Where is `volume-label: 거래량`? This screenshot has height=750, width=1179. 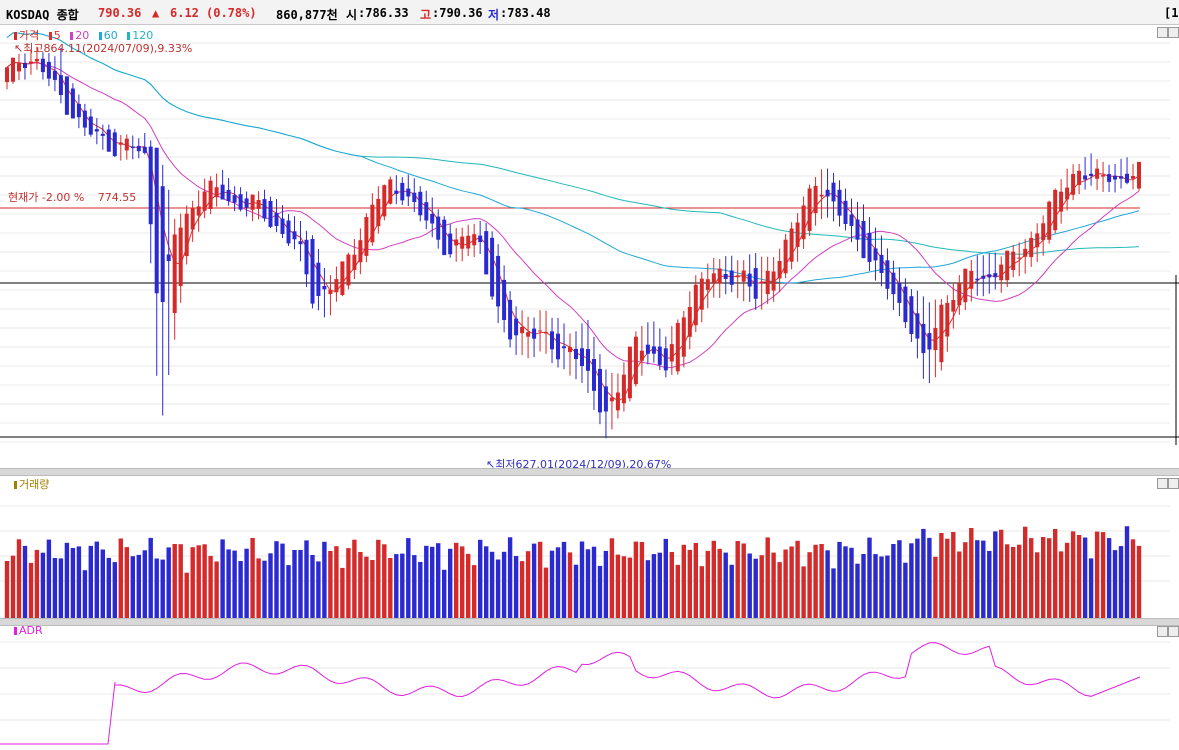
volume-label: 거래량 is located at coordinates (34, 484).